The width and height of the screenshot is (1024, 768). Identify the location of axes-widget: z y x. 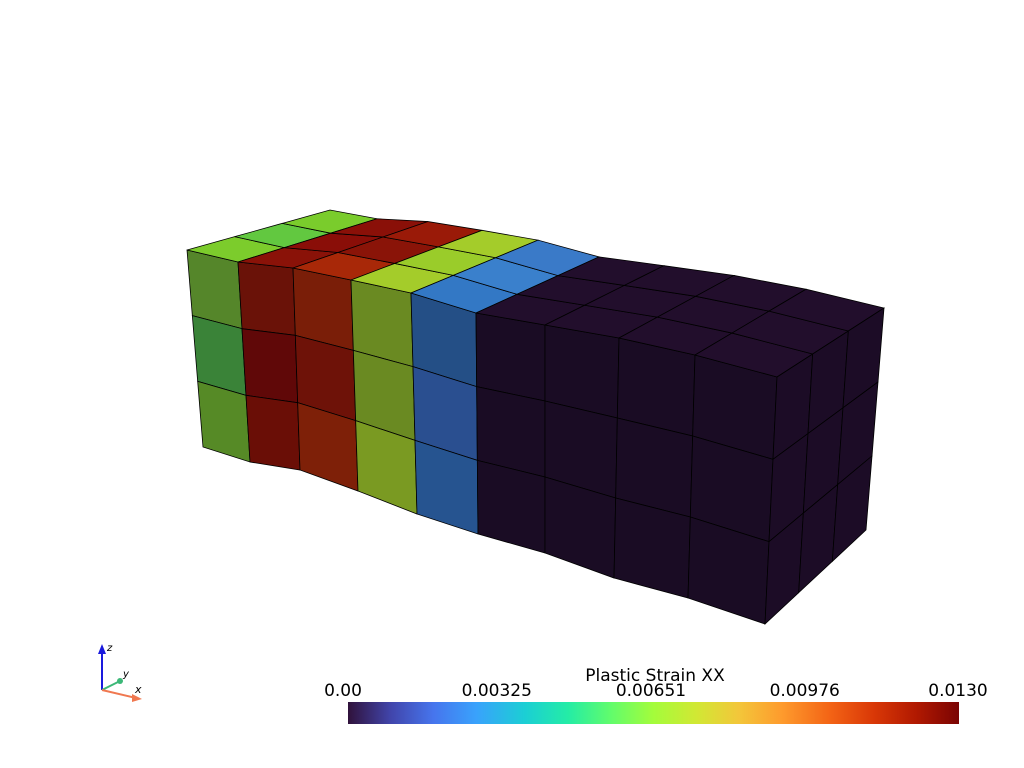
(120, 672).